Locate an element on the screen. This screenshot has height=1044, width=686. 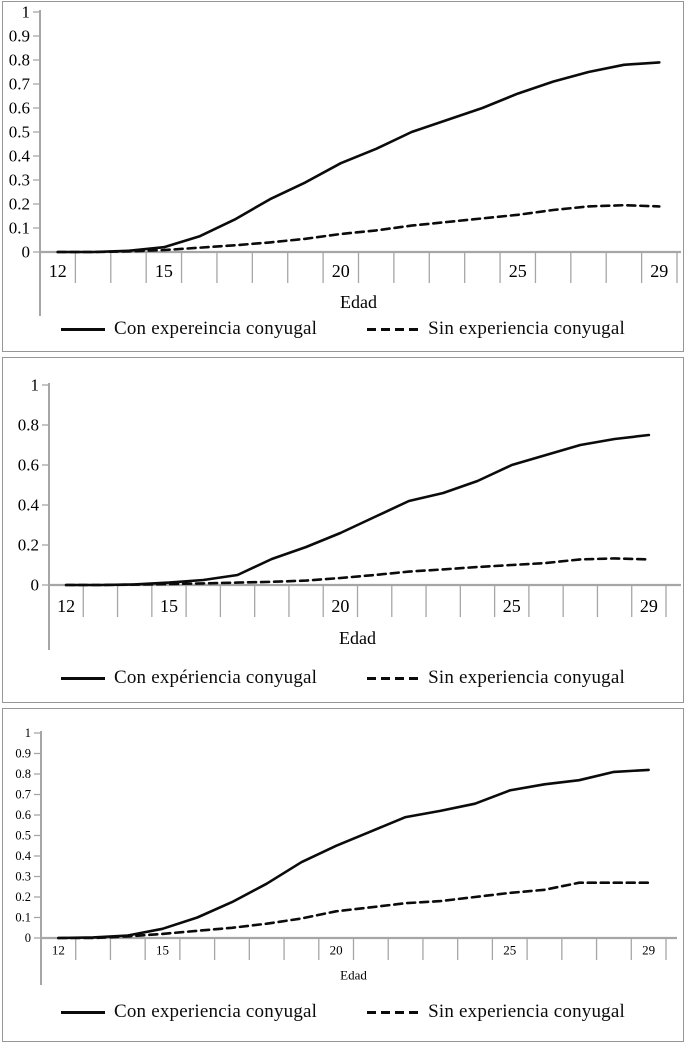
legend-label: Con expériencia conyugal is located at coordinates (215, 677).